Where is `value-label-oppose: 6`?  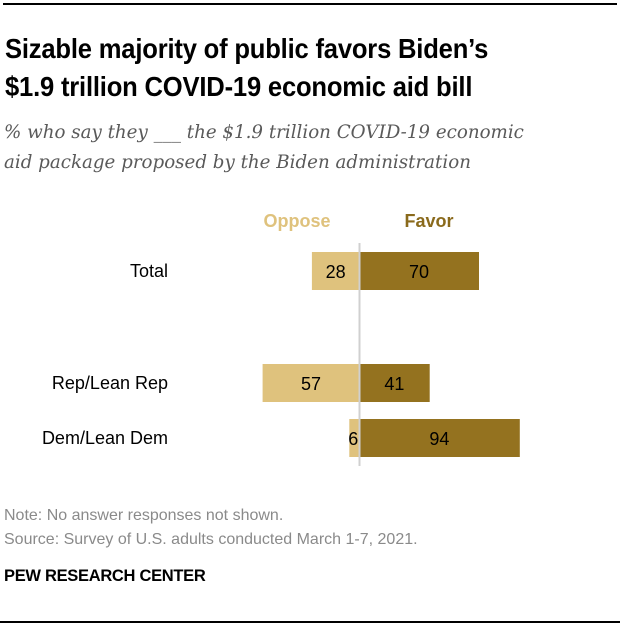 value-label-oppose: 6 is located at coordinates (353, 439).